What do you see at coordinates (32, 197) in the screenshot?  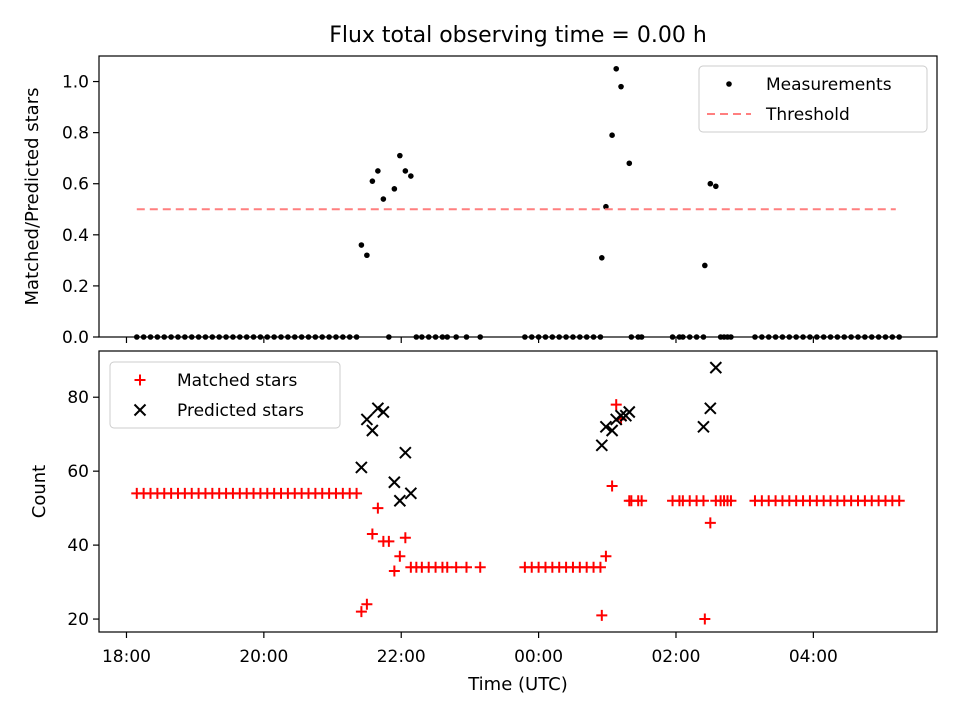 I see `y-axis-label: Matched/Predicted stars` at bounding box center [32, 197].